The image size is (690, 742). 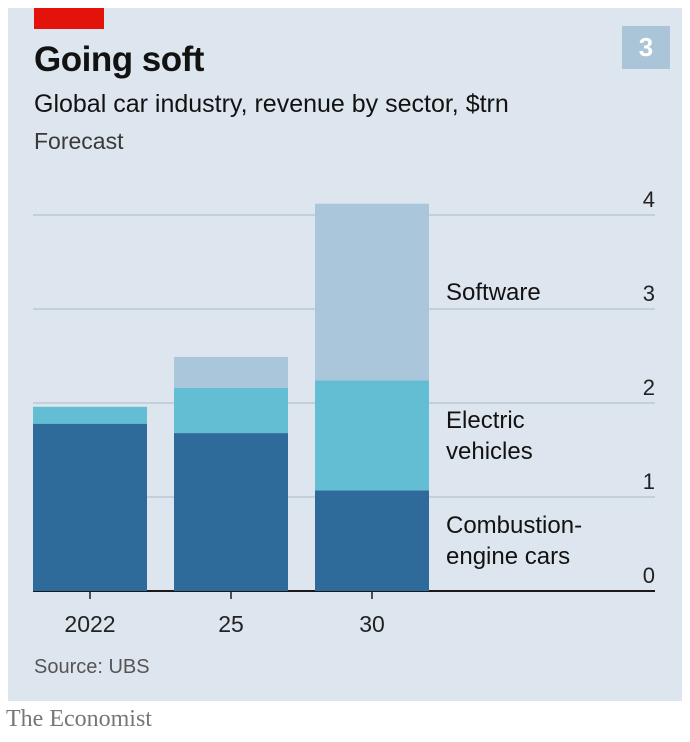 What do you see at coordinates (89, 624) in the screenshot?
I see `x-tick-label-2022: 2022` at bounding box center [89, 624].